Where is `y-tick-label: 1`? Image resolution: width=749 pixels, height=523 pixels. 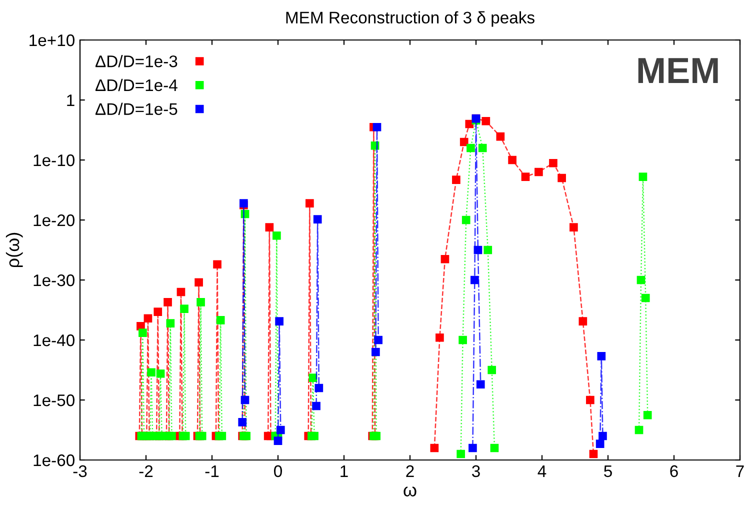
y-tick-label: 1 is located at coordinates (70, 100).